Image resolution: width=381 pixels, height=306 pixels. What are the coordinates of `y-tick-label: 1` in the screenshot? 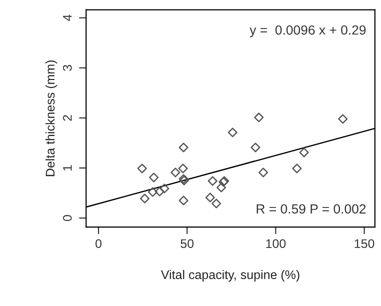 It's located at (67, 168).